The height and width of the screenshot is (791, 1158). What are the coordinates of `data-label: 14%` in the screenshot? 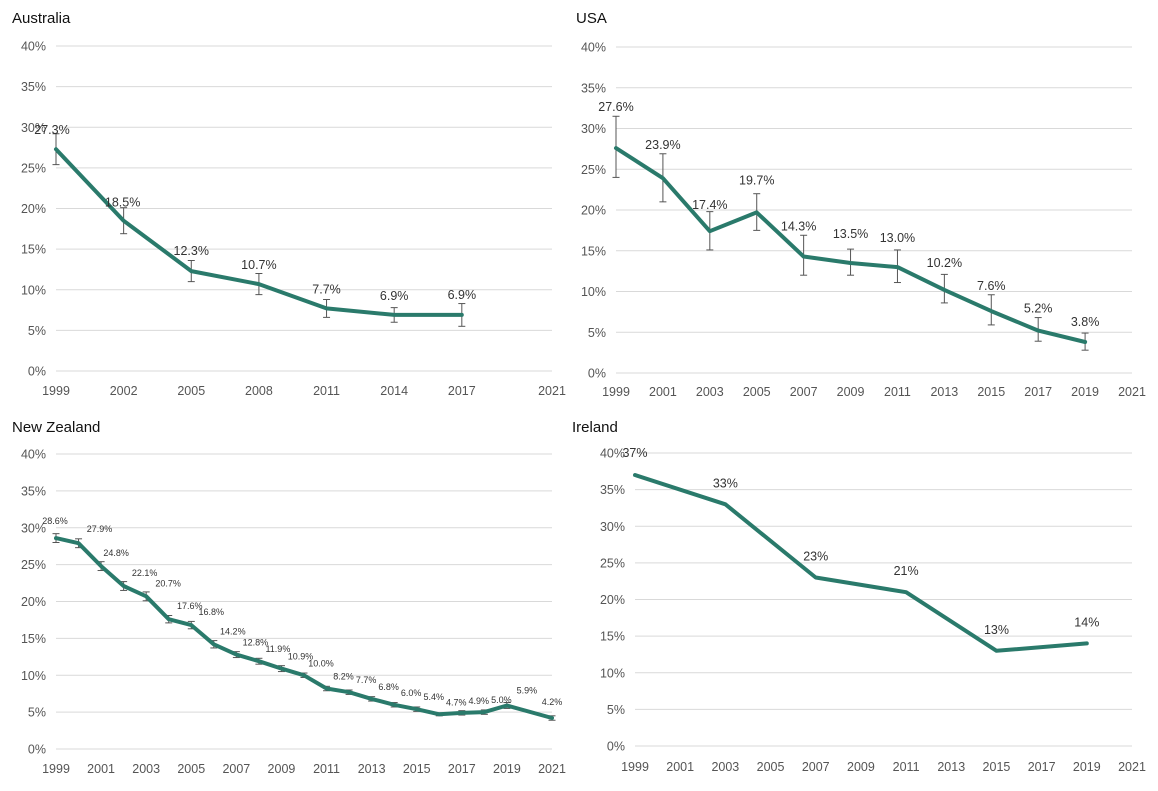 It's located at (1086, 622).